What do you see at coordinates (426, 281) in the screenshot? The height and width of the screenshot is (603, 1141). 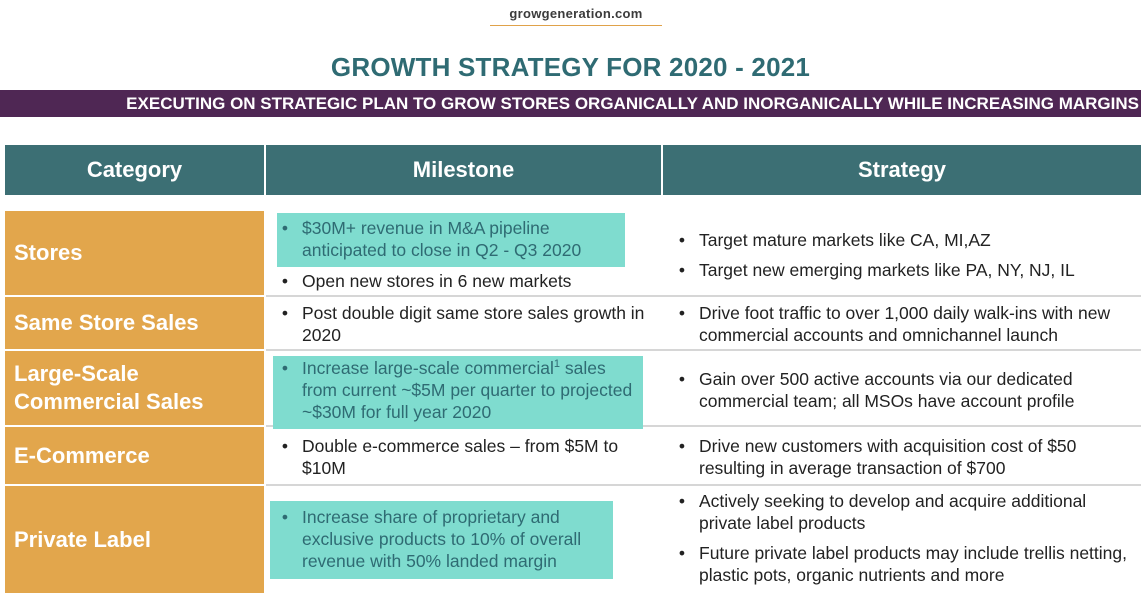 I see `list-item: • Open new stores in 6 new markets` at bounding box center [426, 281].